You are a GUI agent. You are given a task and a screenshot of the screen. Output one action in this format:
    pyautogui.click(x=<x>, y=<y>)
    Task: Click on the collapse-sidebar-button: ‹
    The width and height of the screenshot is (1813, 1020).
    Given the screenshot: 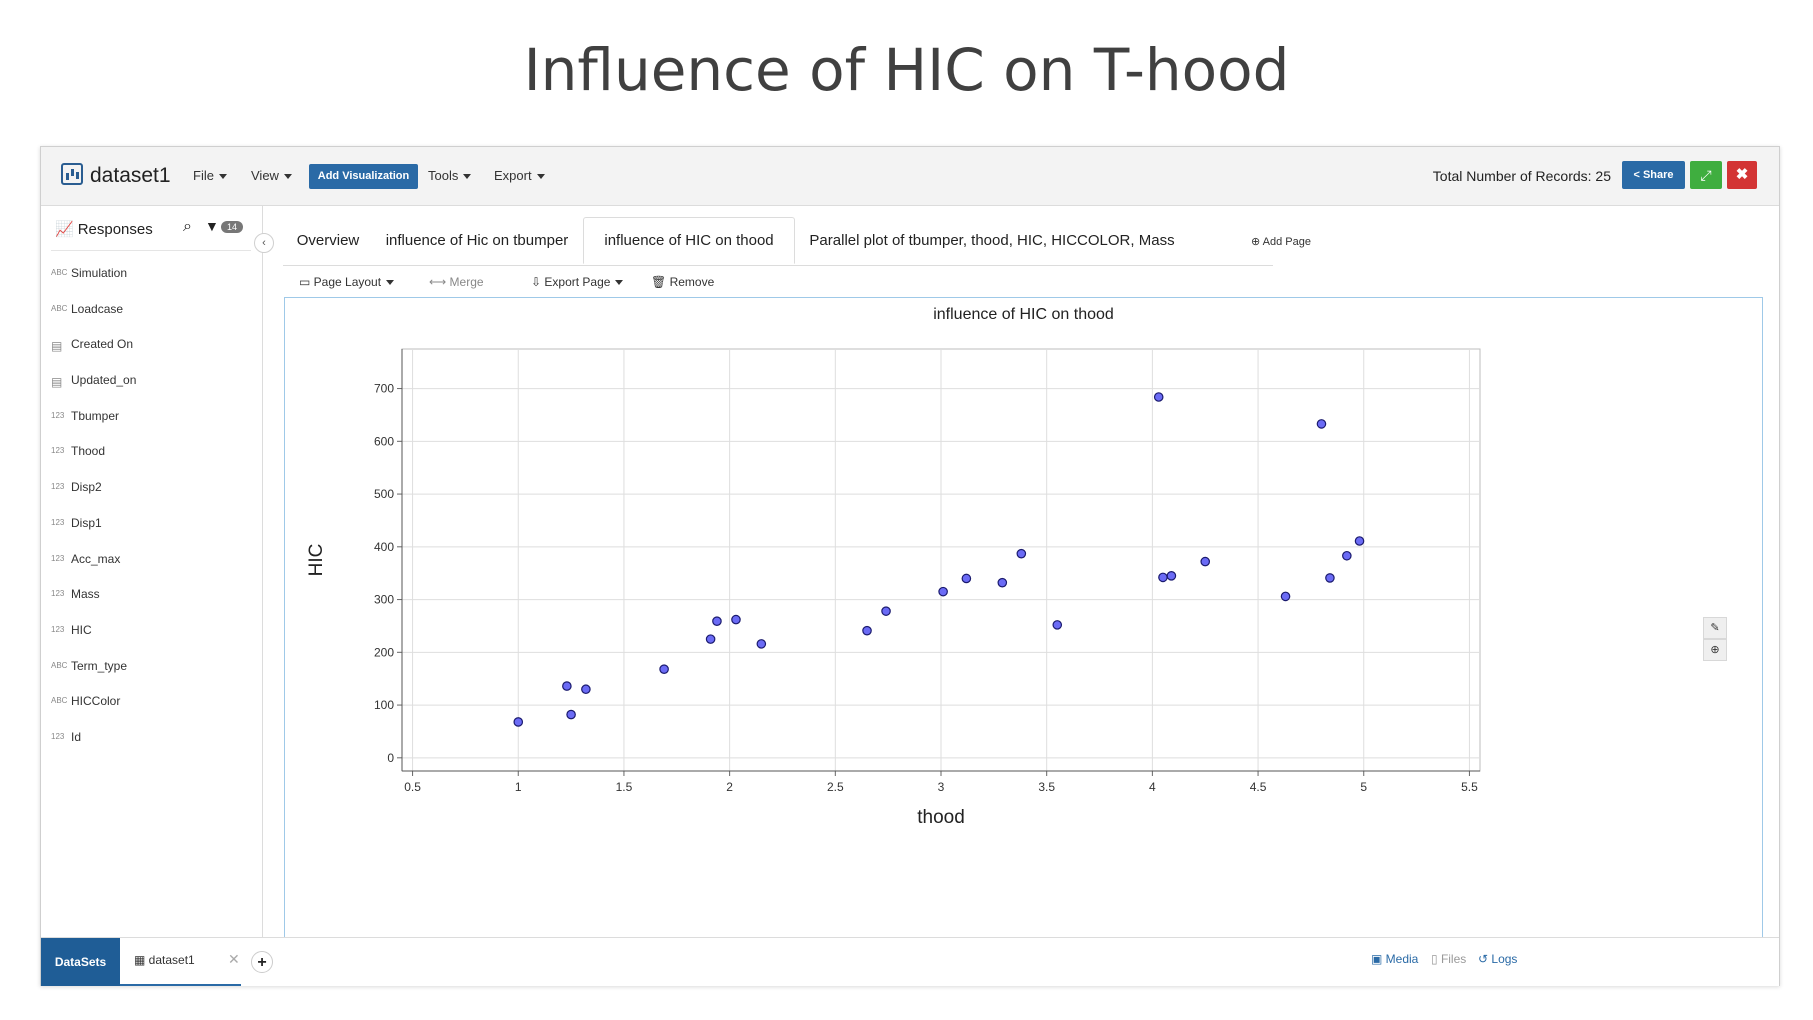 What is the action you would take?
    pyautogui.click(x=264, y=243)
    